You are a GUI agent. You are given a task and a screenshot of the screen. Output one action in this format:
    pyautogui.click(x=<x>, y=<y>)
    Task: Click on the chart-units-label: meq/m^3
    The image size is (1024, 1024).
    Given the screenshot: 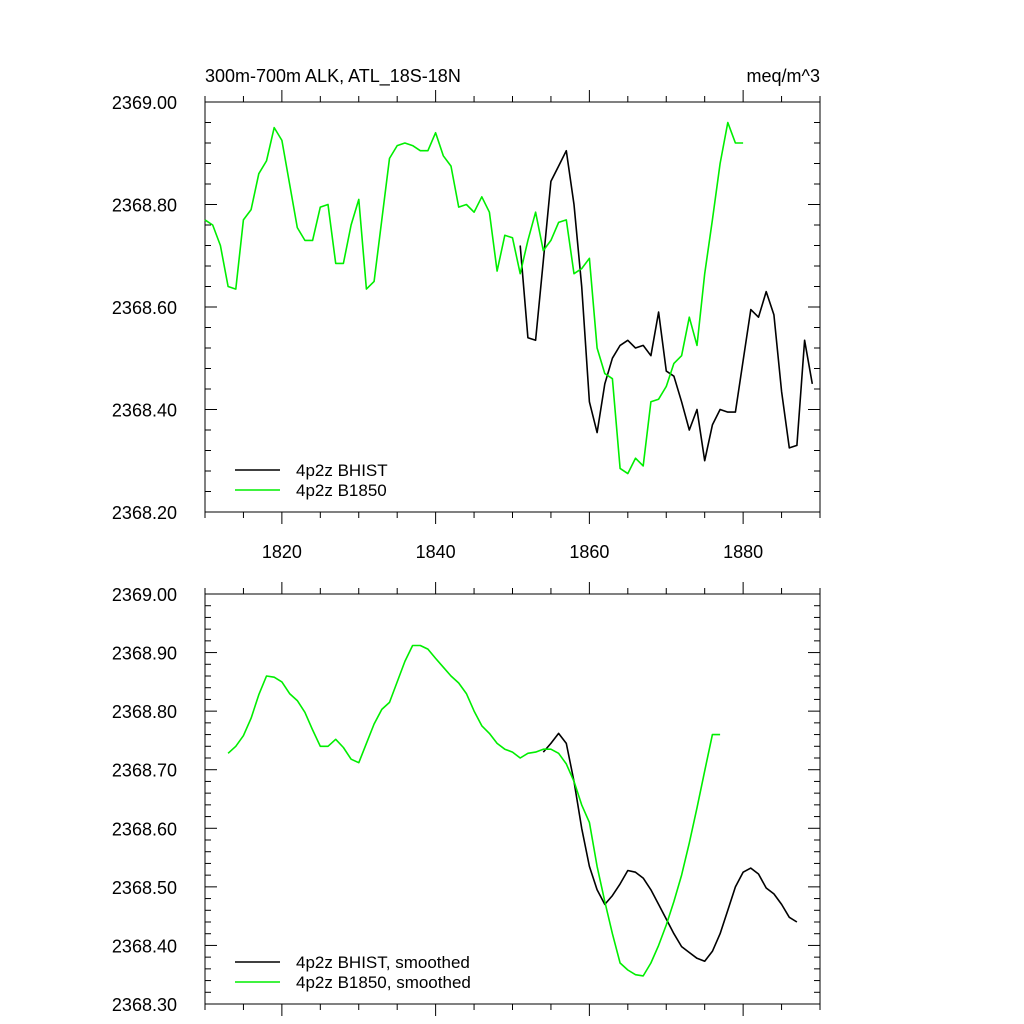 What is the action you would take?
    pyautogui.click(x=783, y=76)
    